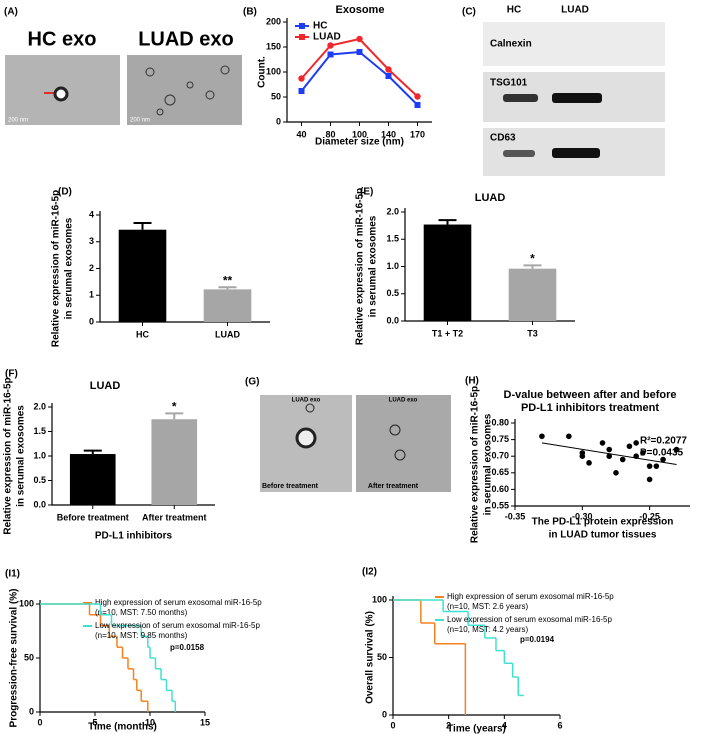 This screenshot has height=734, width=709. Describe the element at coordinates (392, 320) in the screenshot. I see `y-tick-label: 0.0` at that location.